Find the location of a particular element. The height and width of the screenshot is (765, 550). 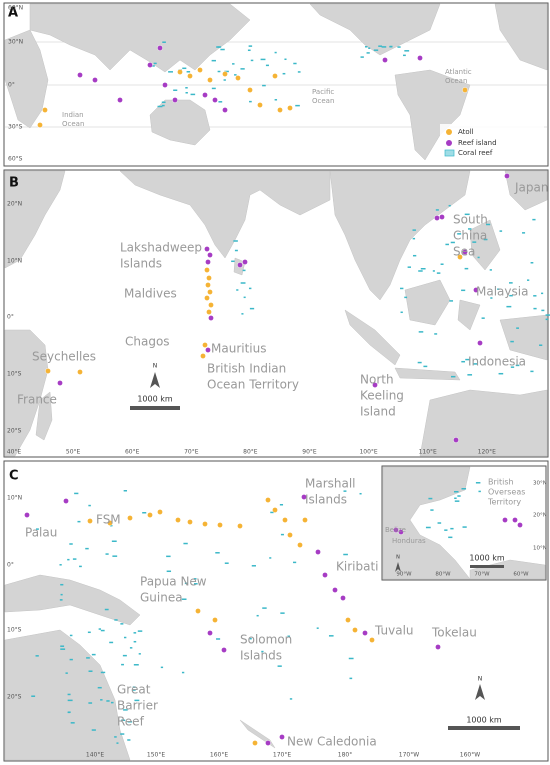

legend-label: Reef island is located at coordinates (477, 143).